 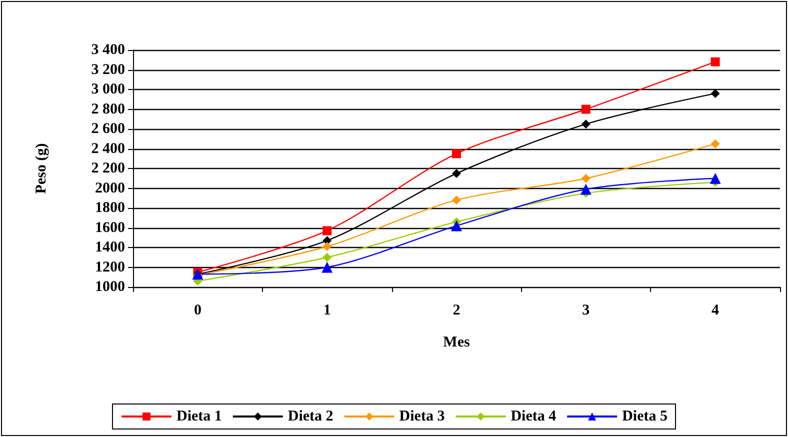 What do you see at coordinates (422, 416) in the screenshot?
I see `legend-label: Dieta 3` at bounding box center [422, 416].